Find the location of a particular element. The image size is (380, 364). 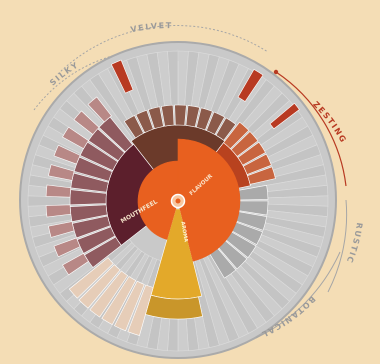

rustic-arc-line is located at coordinates (337, 246).